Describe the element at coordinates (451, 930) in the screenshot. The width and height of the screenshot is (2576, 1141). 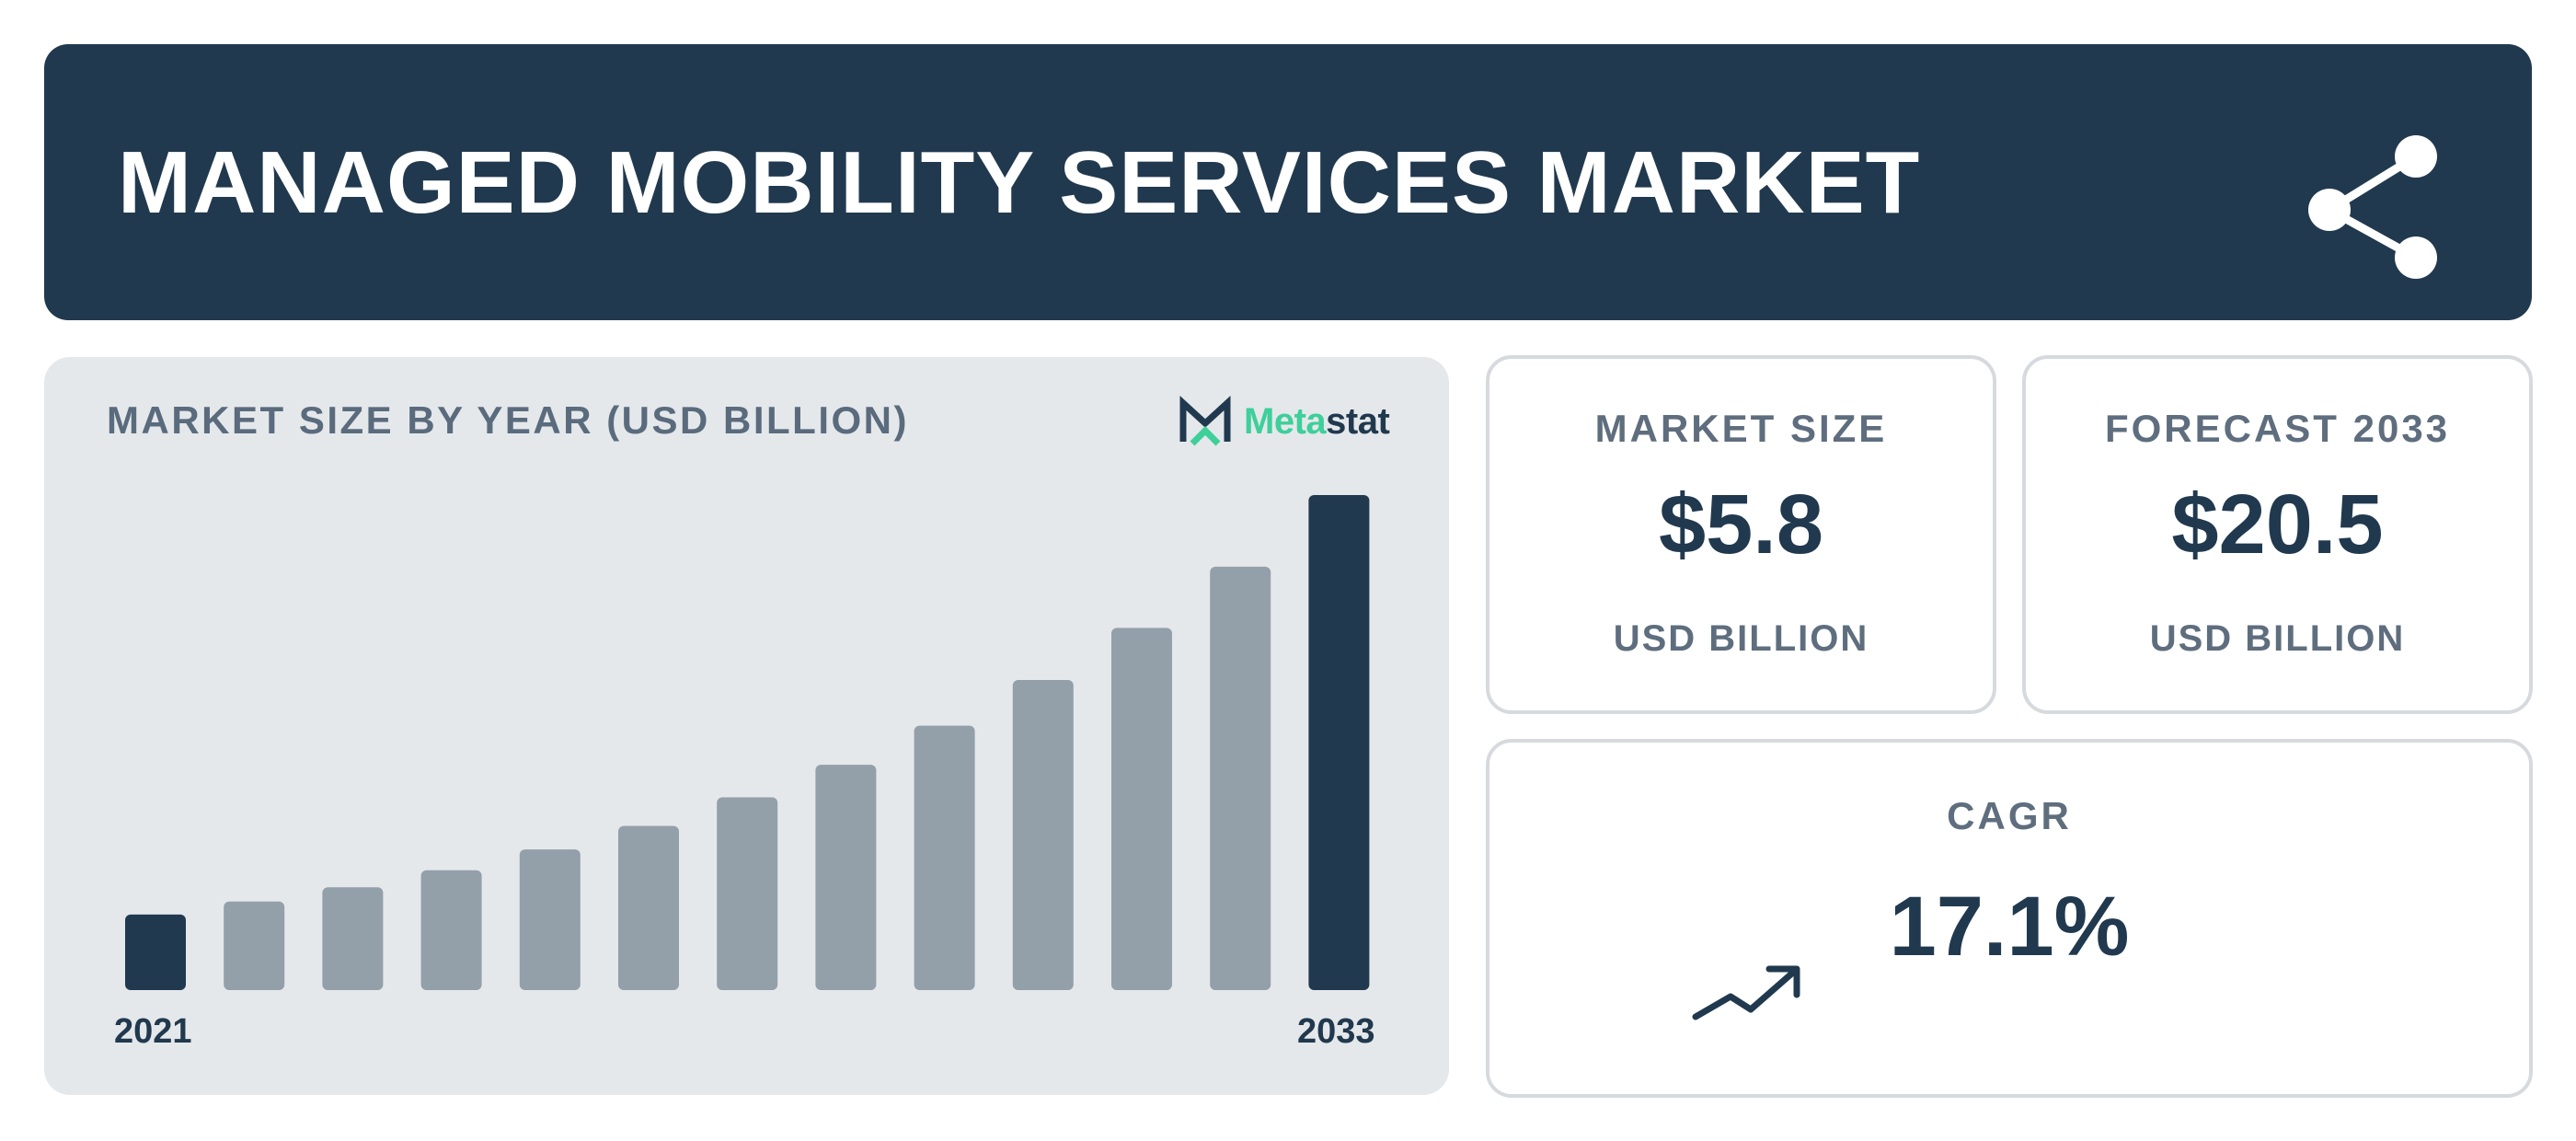
I see `bar-2024` at that location.